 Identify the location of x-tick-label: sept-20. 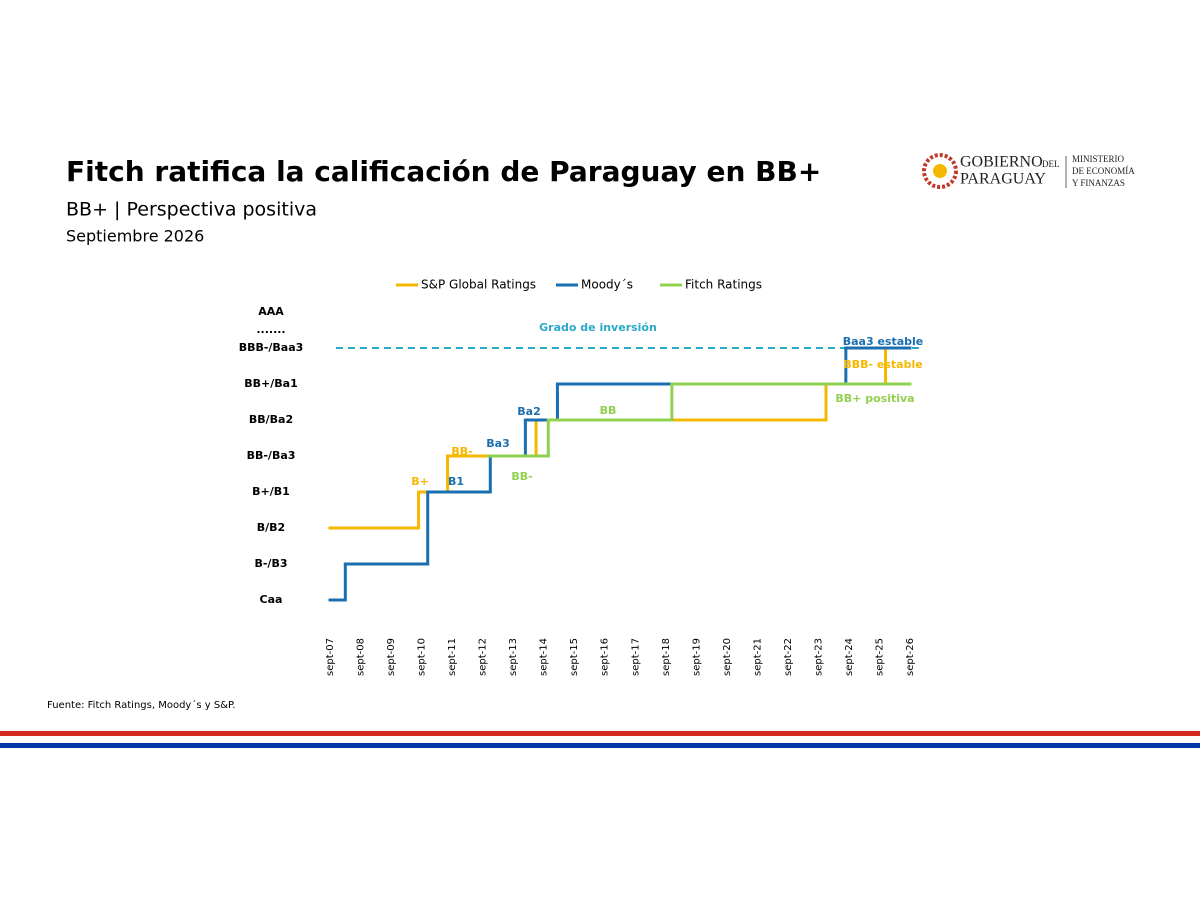
(727, 657).